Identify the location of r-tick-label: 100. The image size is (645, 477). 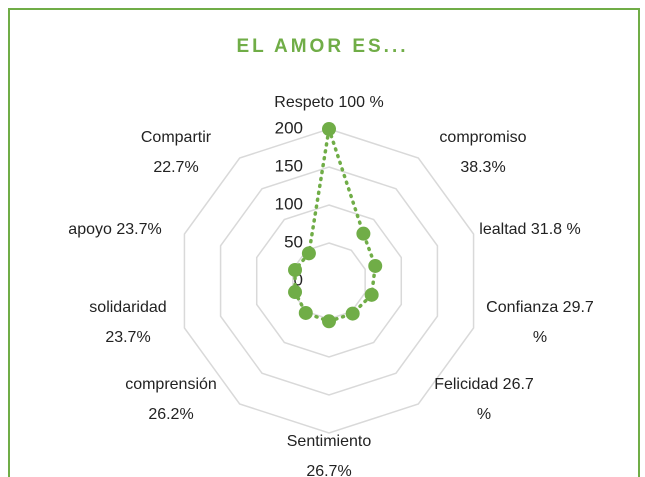
(289, 203).